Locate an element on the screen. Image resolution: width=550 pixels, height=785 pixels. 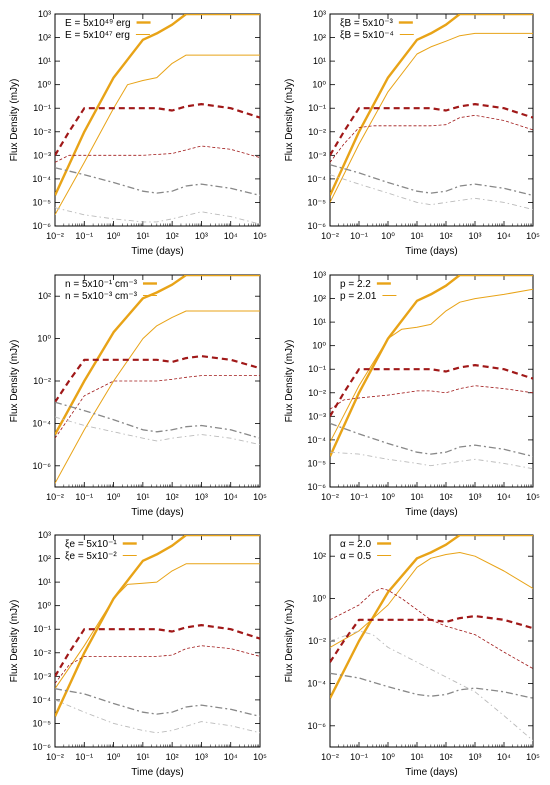
legend-entry-label: E = 5x10⁴⁷ erg is located at coordinates (97, 35).